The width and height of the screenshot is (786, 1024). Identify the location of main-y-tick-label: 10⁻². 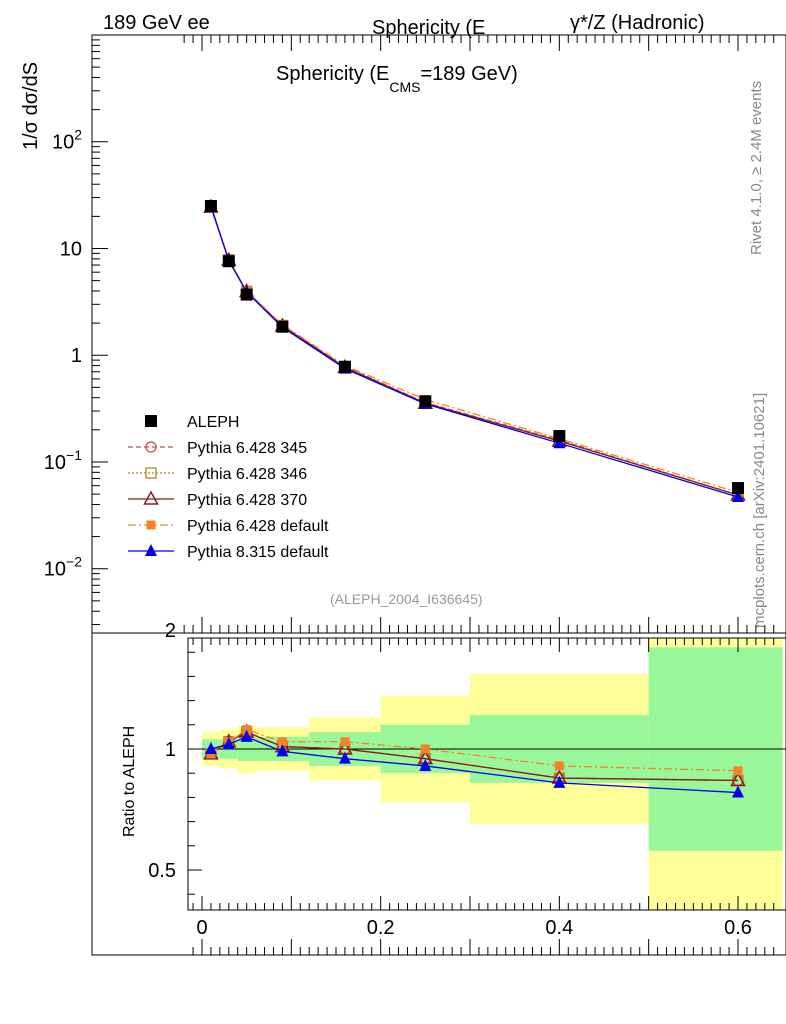
(63, 567).